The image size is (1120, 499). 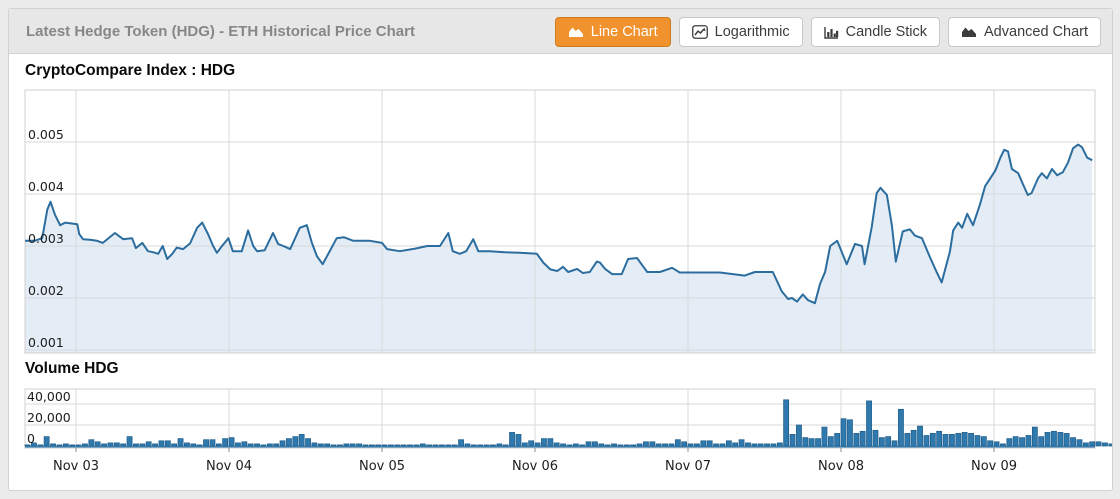 I want to click on bar-chart-icon, so click(x=831, y=32).